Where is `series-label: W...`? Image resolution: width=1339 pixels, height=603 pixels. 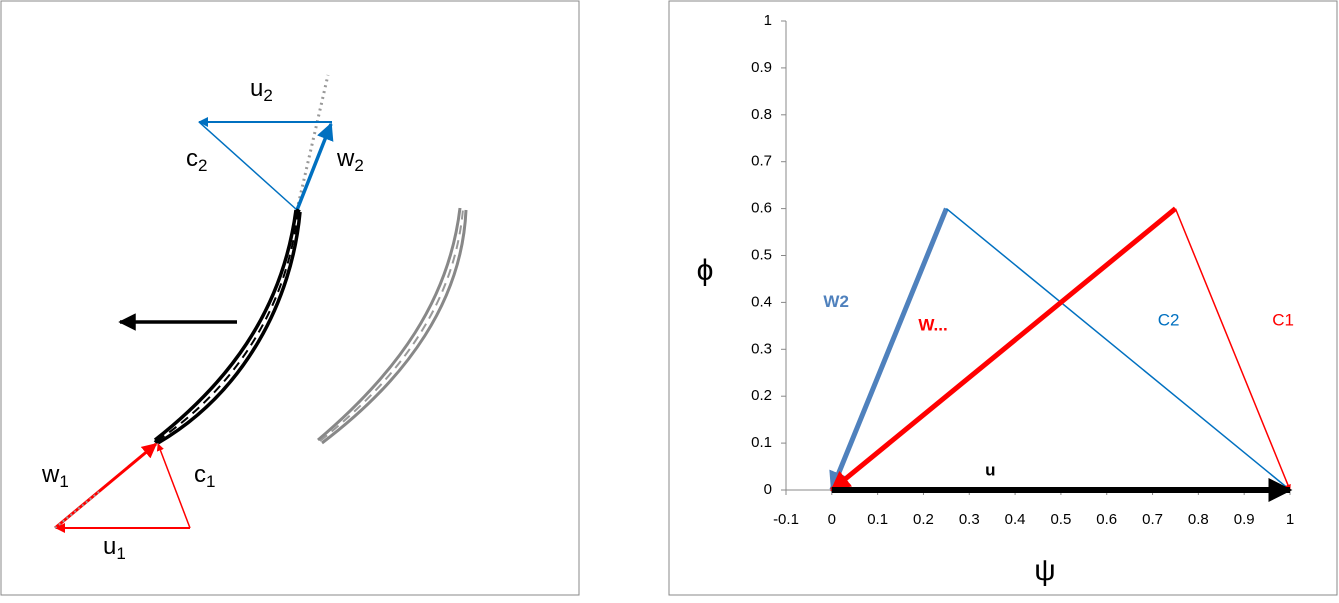
series-label: W... is located at coordinates (932, 324).